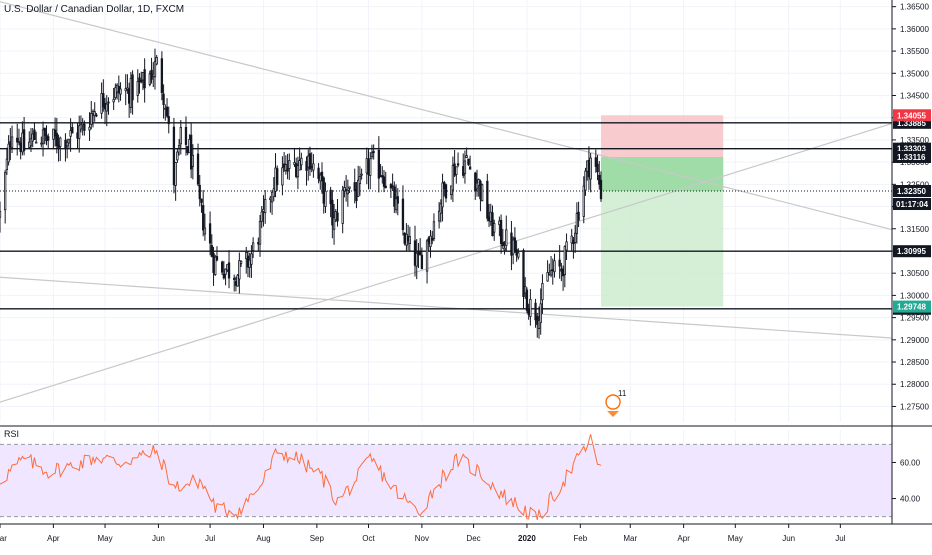 The image size is (932, 555). I want to click on chart-title: U.S. Dollar / Canadian Dollar, 1D, FXCM, so click(94, 9).